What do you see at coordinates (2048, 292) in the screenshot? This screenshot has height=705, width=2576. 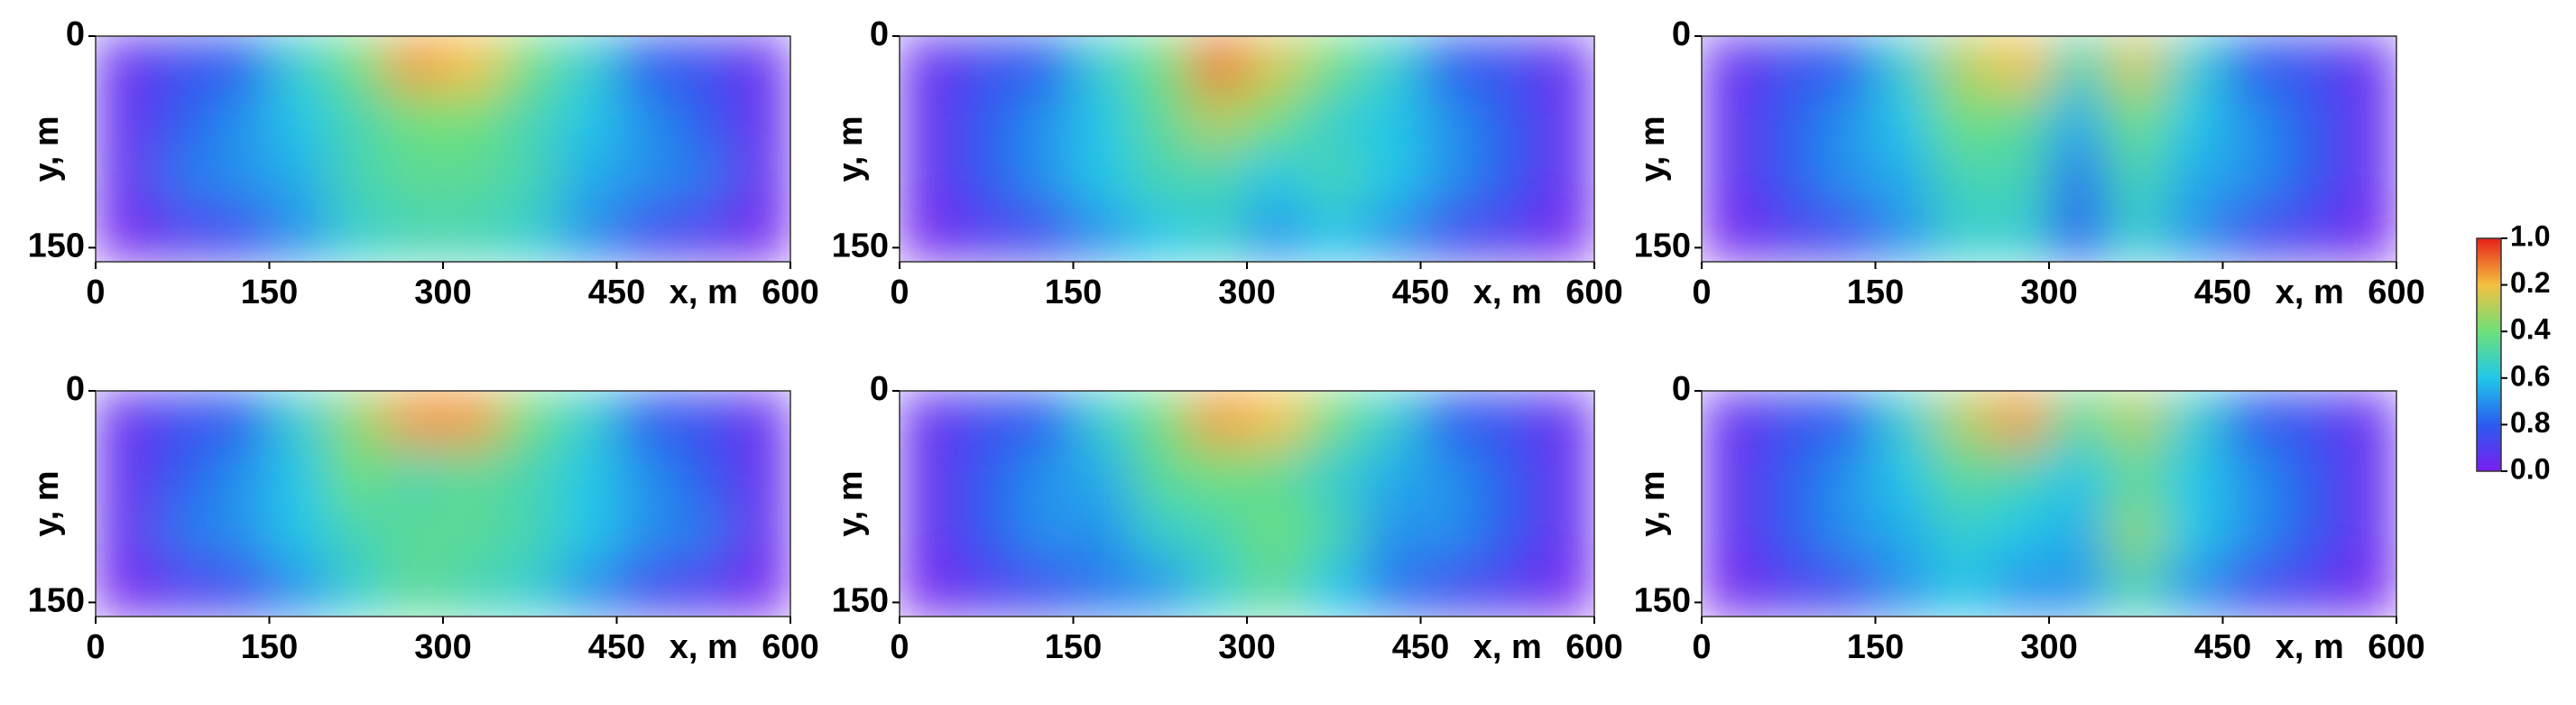 I see `x-tick-label: 300` at bounding box center [2048, 292].